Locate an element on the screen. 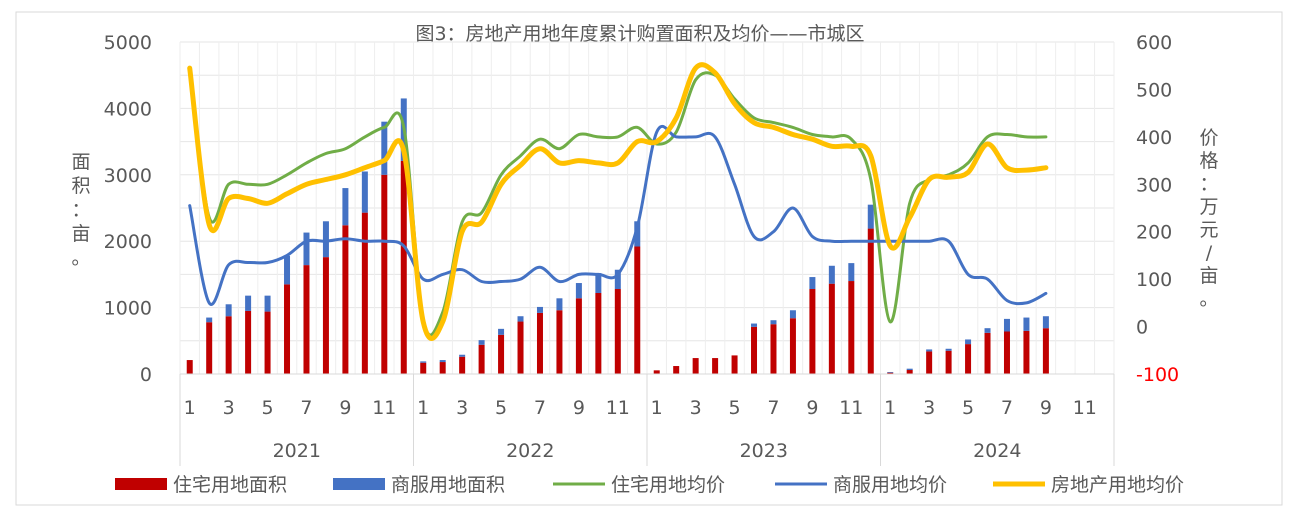 The width and height of the screenshot is (1295, 521). legend-commercial-area-swatch is located at coordinates (359, 484).